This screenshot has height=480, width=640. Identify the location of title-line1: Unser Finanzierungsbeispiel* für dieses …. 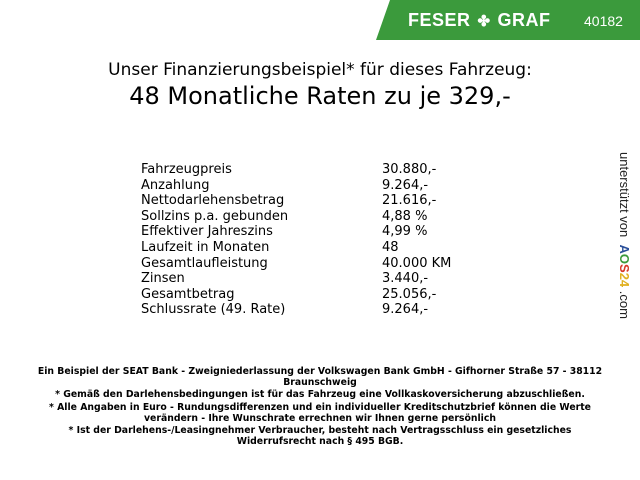
(320, 70).